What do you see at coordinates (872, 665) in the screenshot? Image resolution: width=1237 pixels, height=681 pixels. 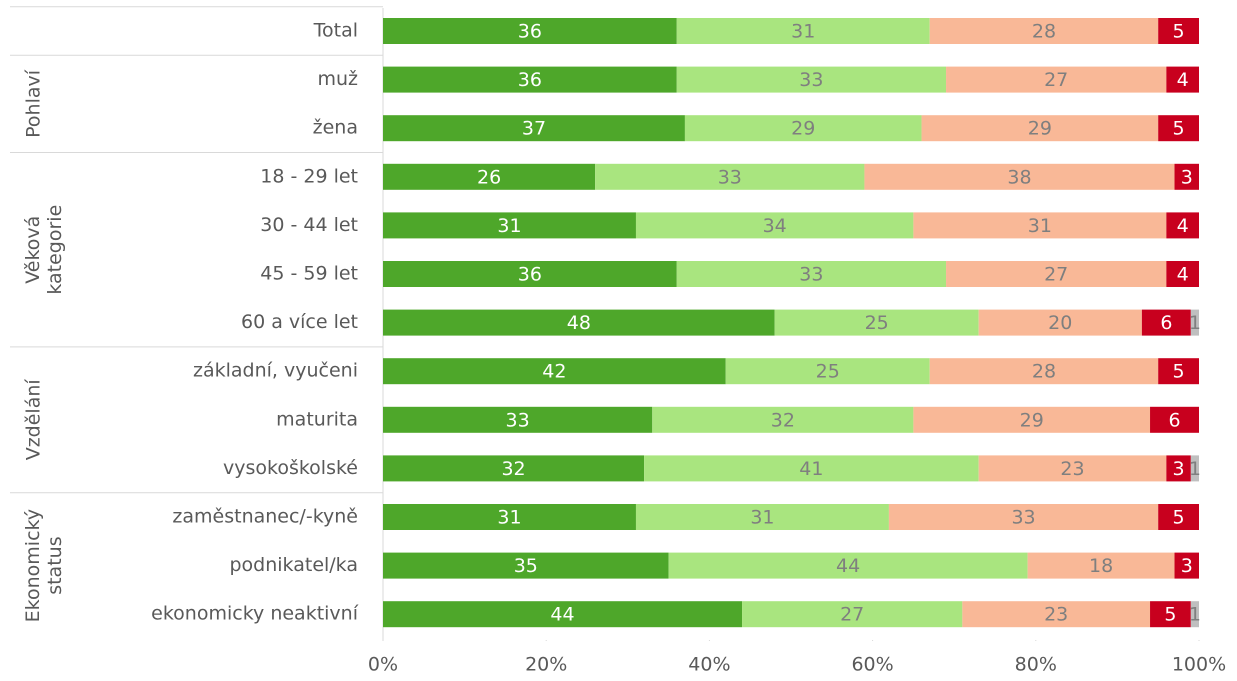 I see `x-tick-label: 60%` at bounding box center [872, 665].